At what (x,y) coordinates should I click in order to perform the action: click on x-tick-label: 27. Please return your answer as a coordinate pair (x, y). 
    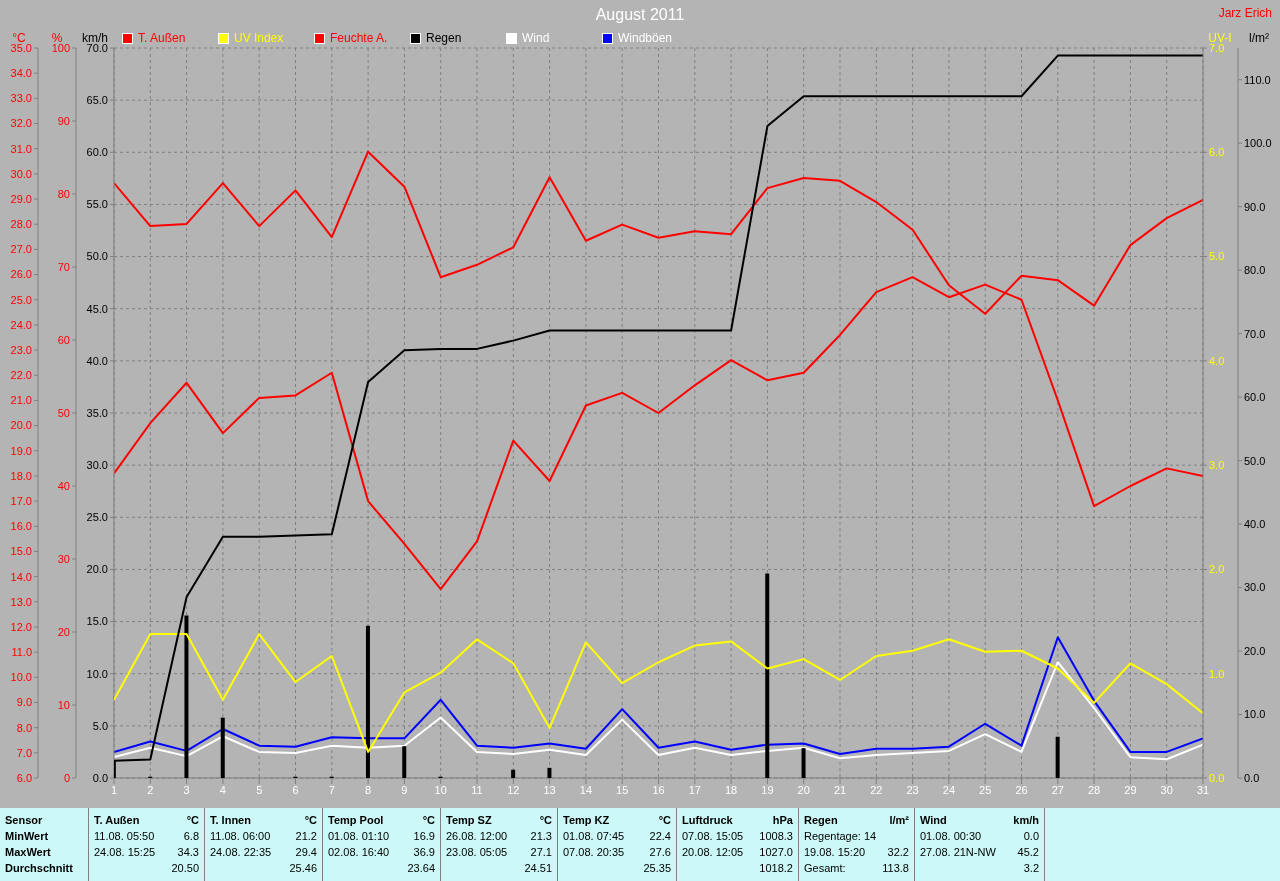
    Looking at the image, I should click on (1057, 789).